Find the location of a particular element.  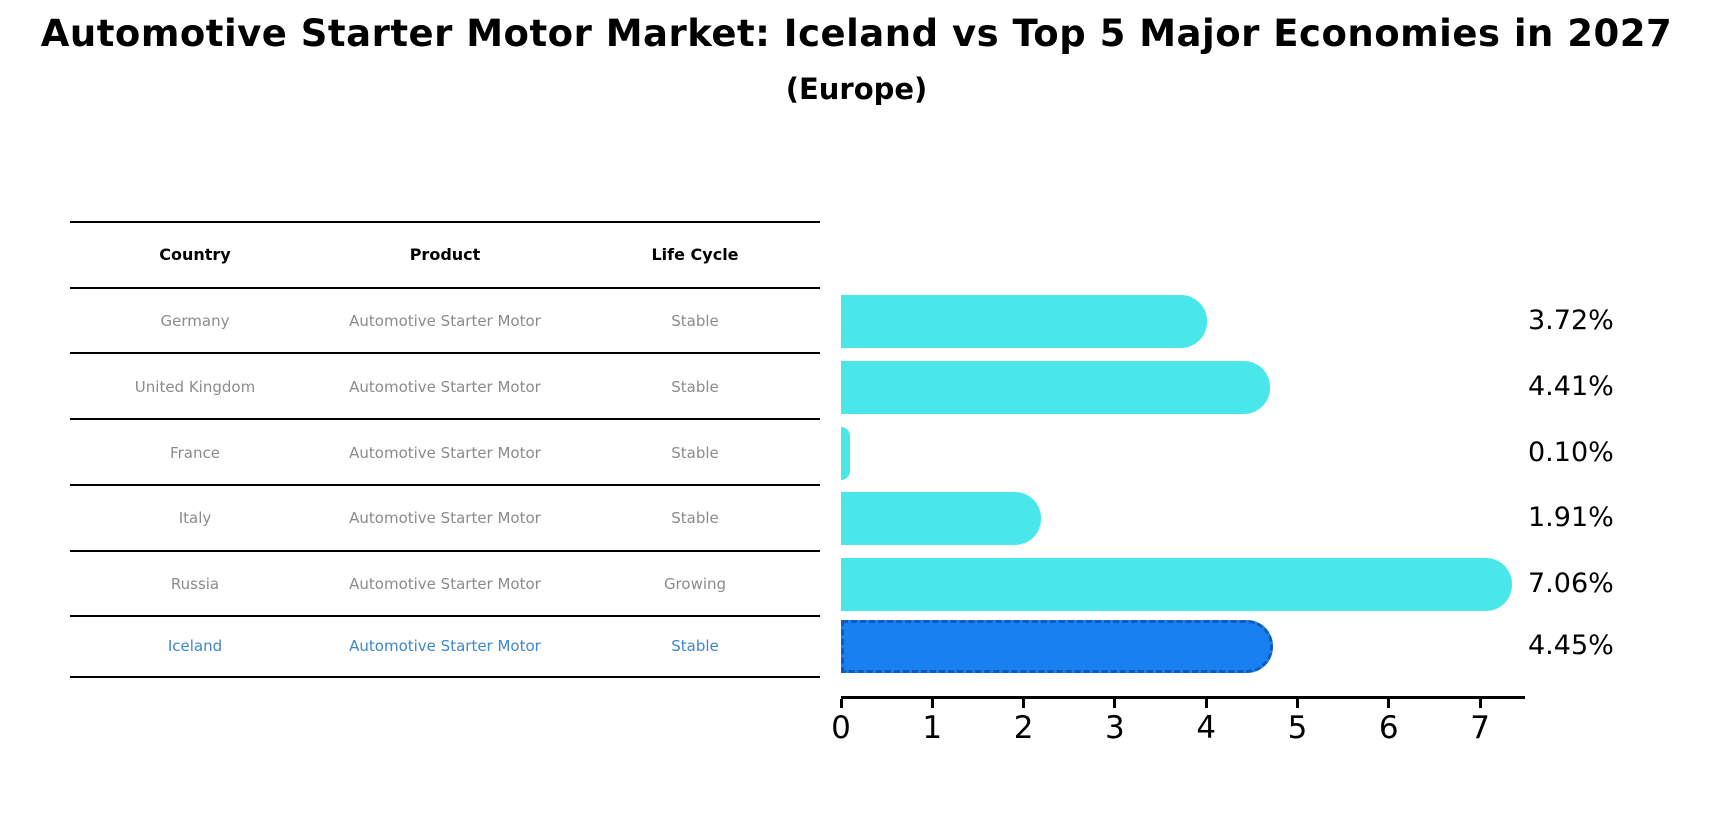

bar-value-label: 4.45% is located at coordinates (1571, 645).